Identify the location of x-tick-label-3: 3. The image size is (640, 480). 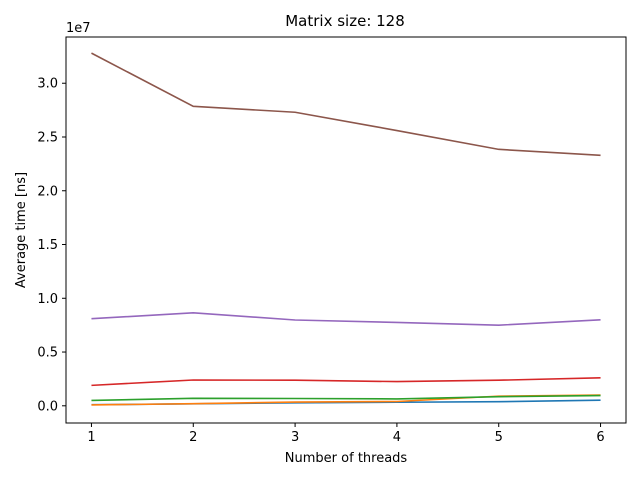
(295, 437).